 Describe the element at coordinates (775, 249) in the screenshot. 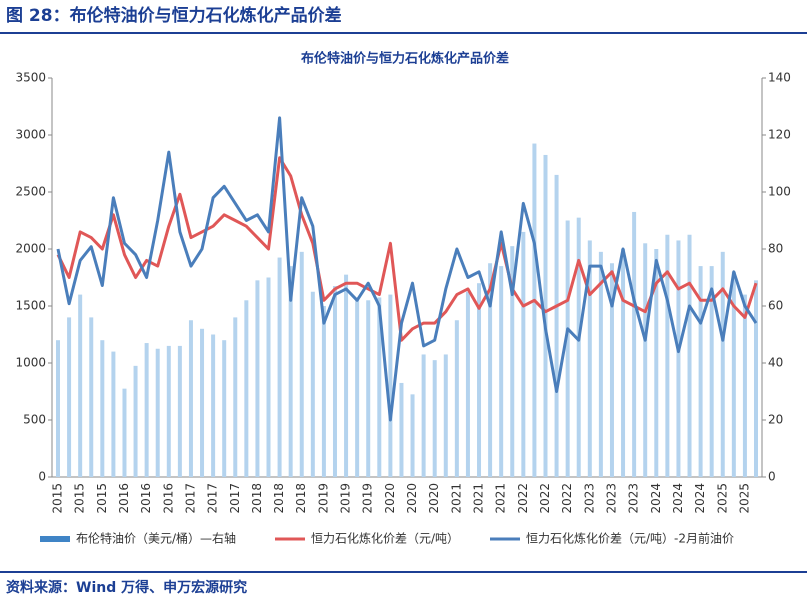

I see `y2-tick-label: 80` at that location.